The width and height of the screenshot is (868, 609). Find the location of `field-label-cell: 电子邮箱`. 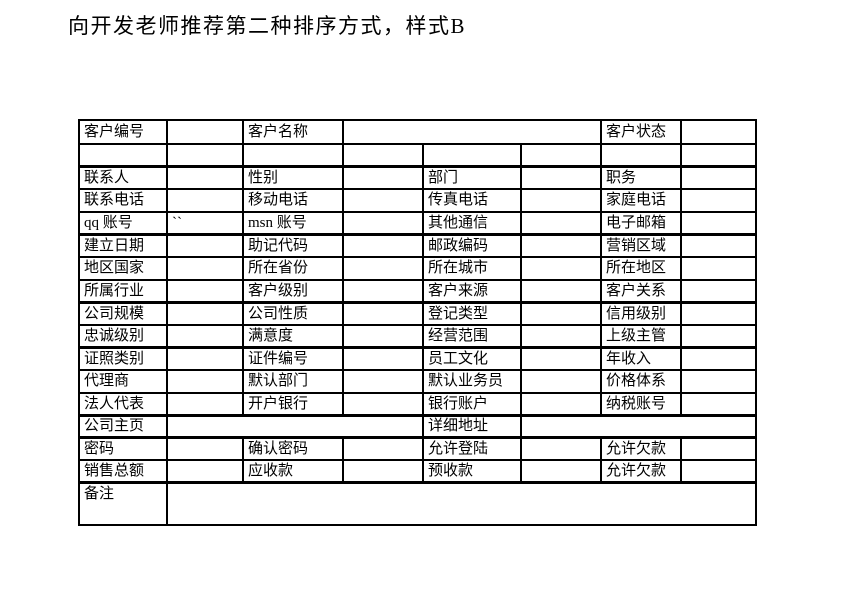

field-label-cell: 电子邮箱 is located at coordinates (641, 223).